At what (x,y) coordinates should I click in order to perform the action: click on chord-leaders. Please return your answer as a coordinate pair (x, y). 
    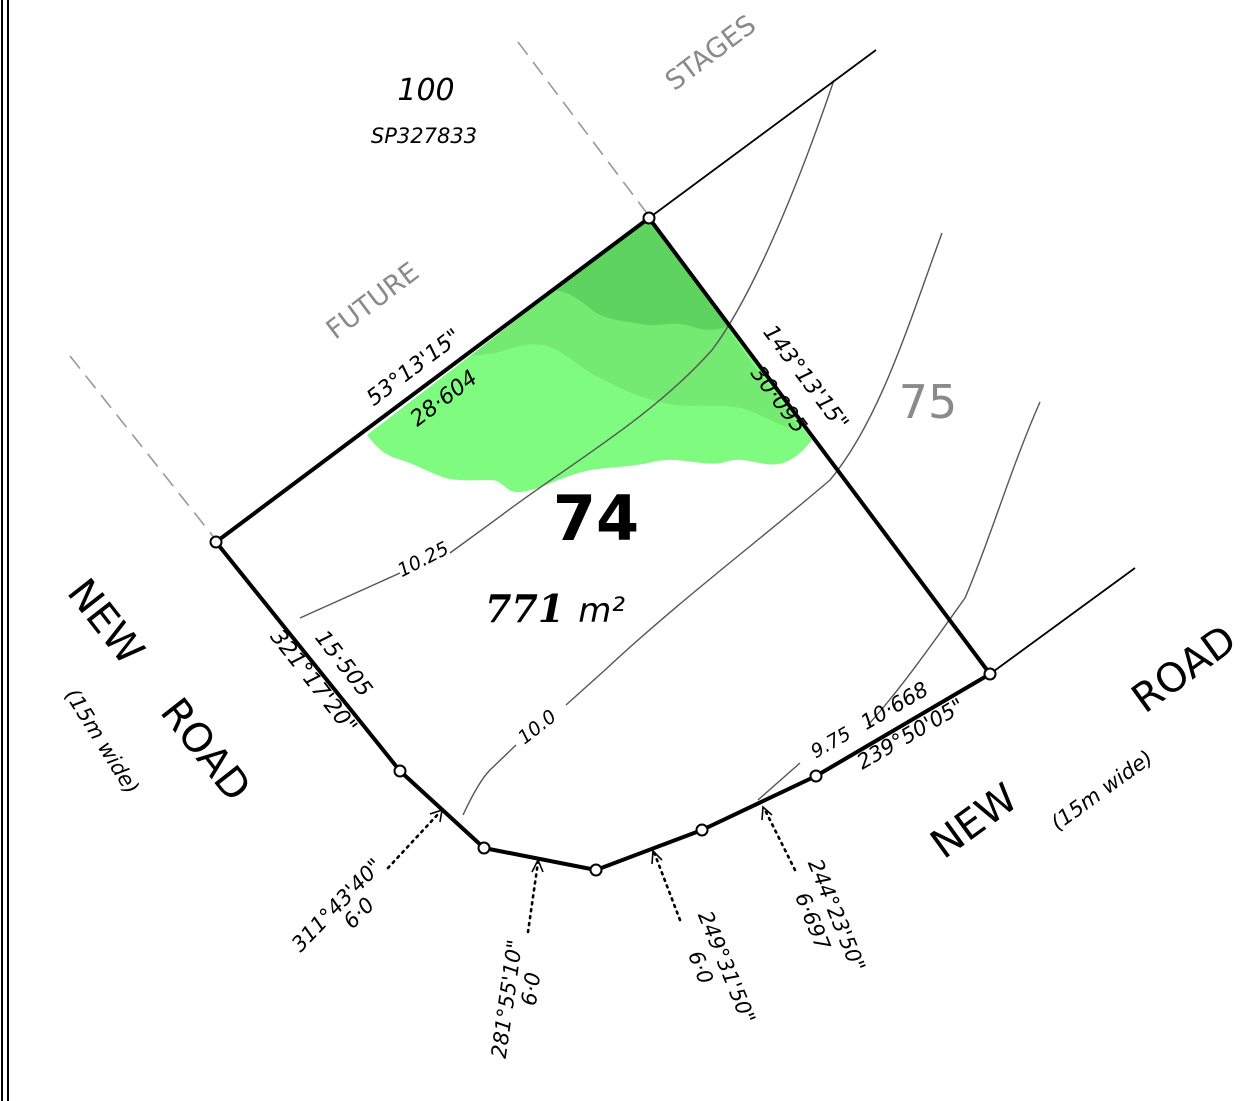
    Looking at the image, I should click on (591, 869).